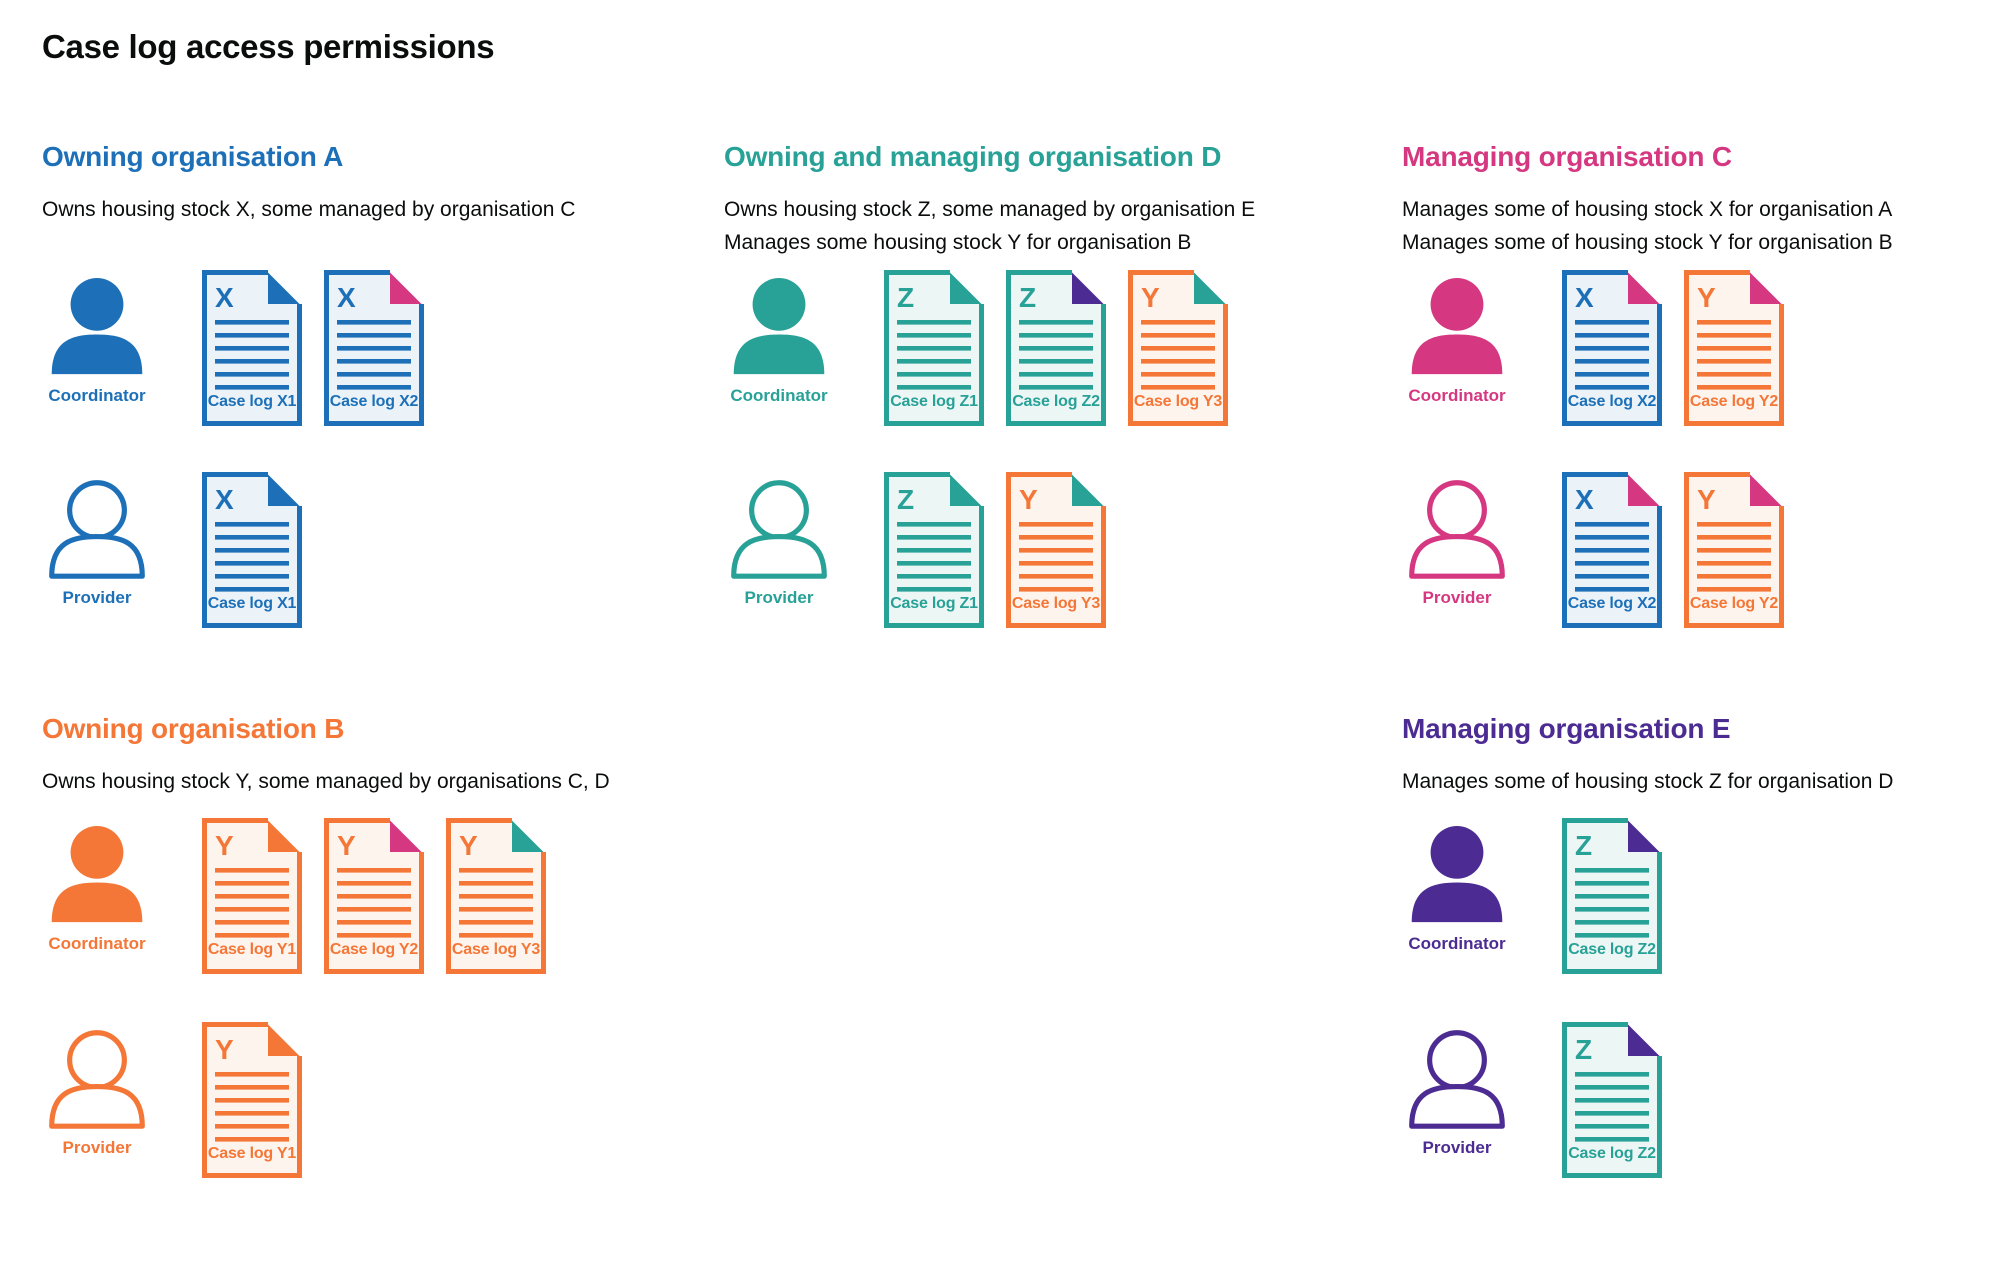 This screenshot has width=2000, height=1280. Describe the element at coordinates (97, 1147) in the screenshot. I see `role-label: Provider` at that location.